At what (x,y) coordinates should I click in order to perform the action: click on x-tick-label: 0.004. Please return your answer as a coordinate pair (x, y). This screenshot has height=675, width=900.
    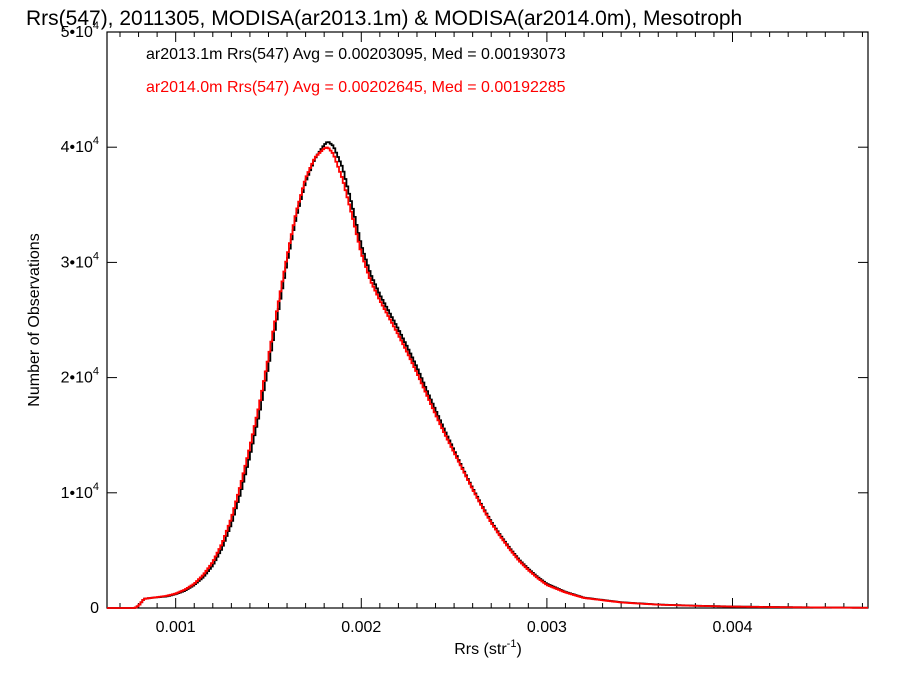
    Looking at the image, I should click on (732, 627).